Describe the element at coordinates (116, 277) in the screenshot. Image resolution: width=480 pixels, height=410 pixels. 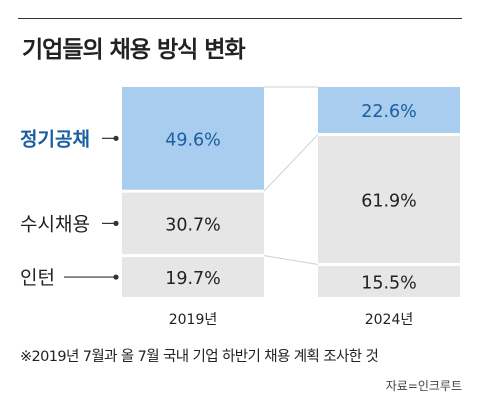
I see `legend-pointer-dot-intern` at that location.